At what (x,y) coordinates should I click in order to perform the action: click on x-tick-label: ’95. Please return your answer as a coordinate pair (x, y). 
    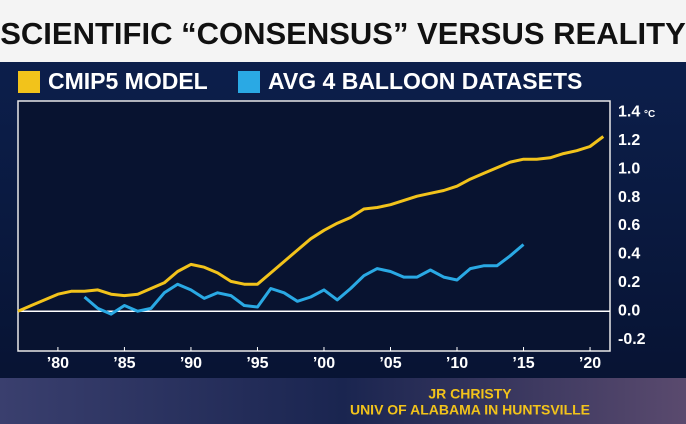
    Looking at the image, I should click on (257, 363).